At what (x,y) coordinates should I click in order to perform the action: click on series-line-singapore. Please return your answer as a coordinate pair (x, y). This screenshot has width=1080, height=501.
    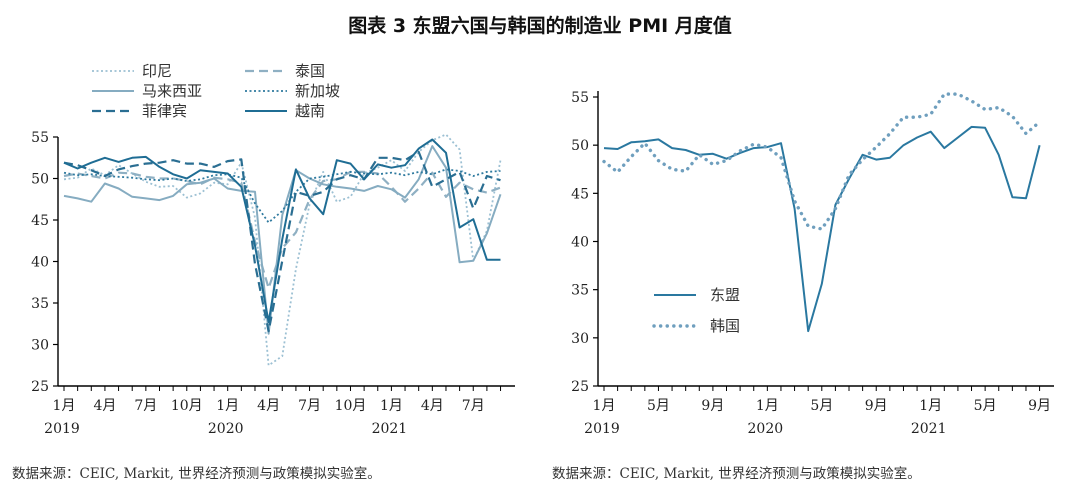
    Looking at the image, I should click on (282, 196).